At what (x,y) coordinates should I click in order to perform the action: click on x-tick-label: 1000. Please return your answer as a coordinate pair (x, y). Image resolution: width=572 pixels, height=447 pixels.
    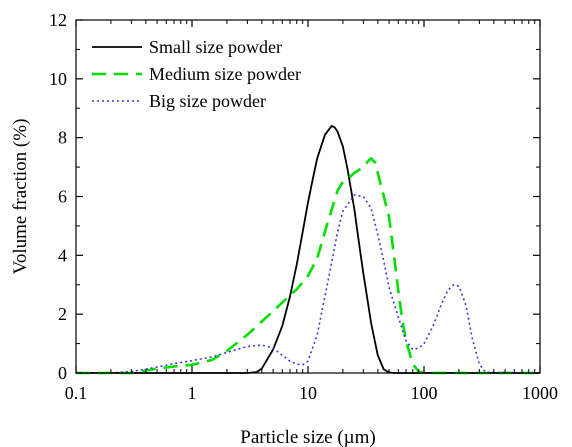
    Looking at the image, I should click on (540, 393).